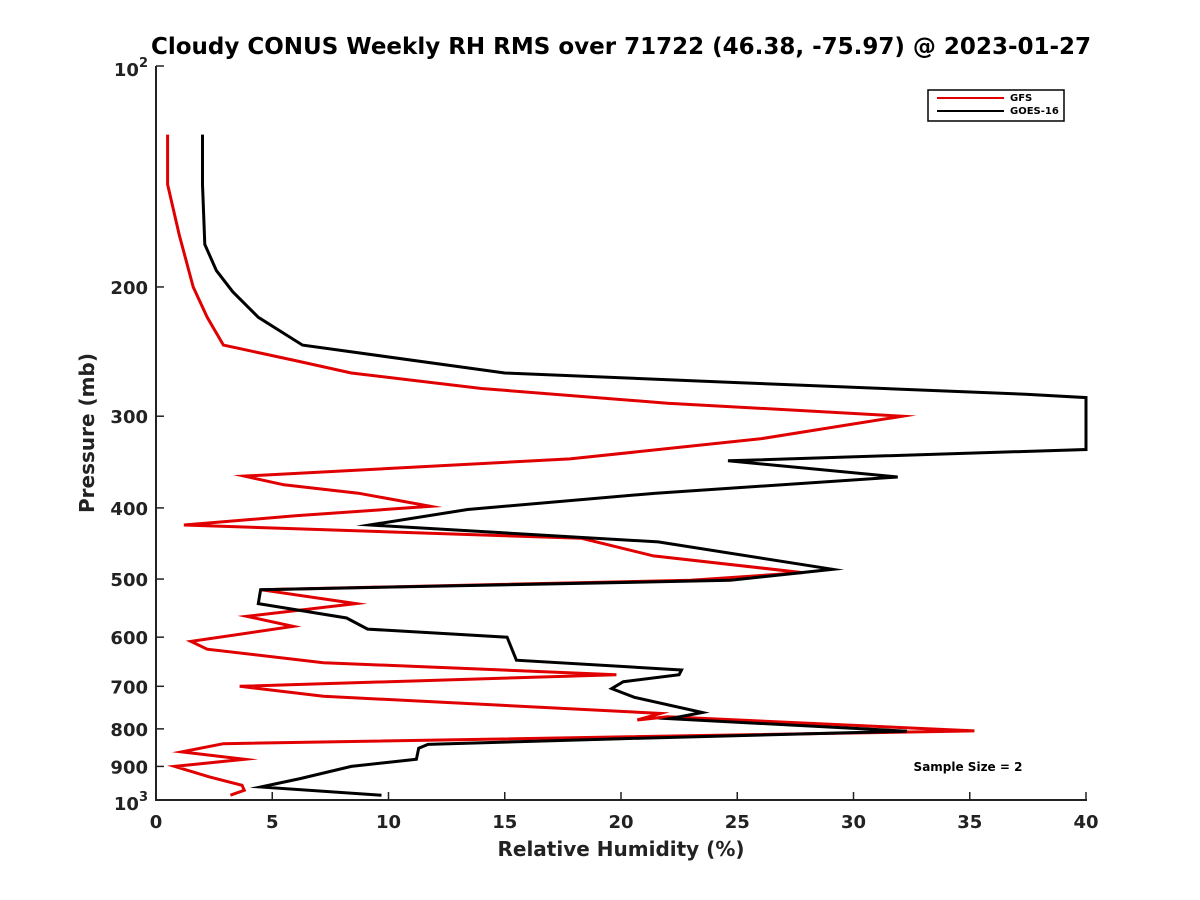 The height and width of the screenshot is (900, 1200). Describe the element at coordinates (87, 433) in the screenshot. I see `y-axis-label: Pressure (mb)` at that location.